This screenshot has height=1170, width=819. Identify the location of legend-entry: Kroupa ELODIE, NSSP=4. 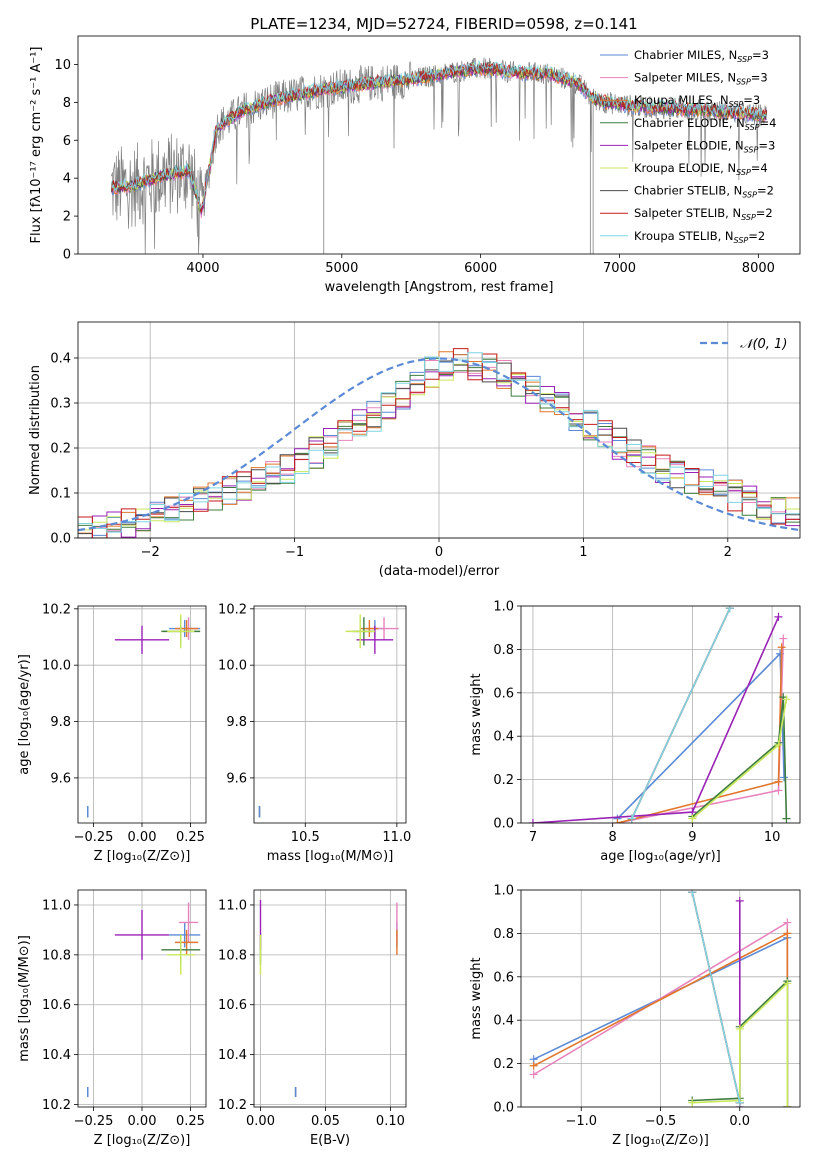
(701, 169).